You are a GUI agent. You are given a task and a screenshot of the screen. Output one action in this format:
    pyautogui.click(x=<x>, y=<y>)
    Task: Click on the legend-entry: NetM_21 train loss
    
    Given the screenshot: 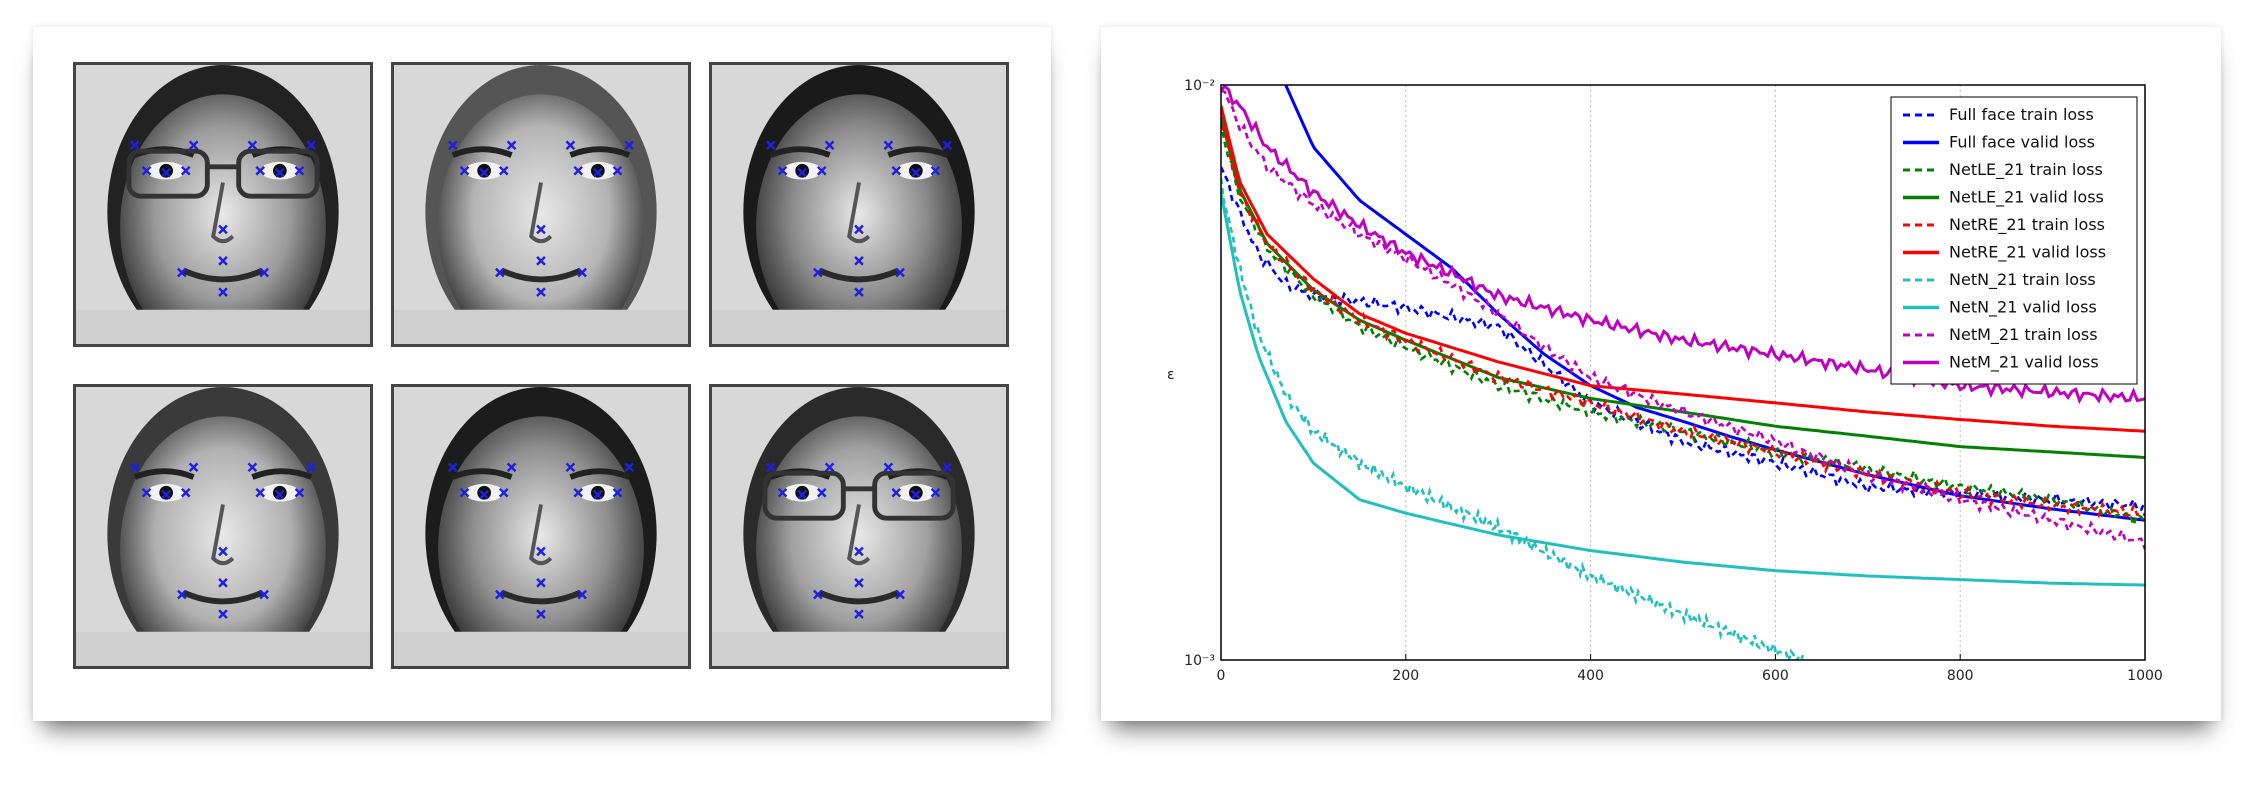 What is the action you would take?
    pyautogui.click(x=2023, y=335)
    